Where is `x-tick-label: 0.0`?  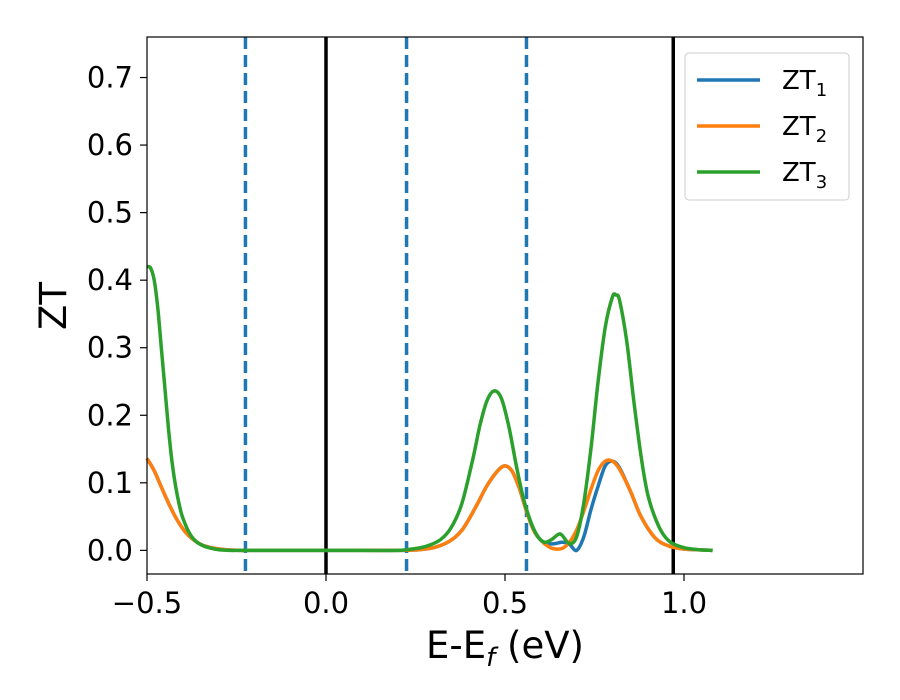 x-tick-label: 0.0 is located at coordinates (326, 603).